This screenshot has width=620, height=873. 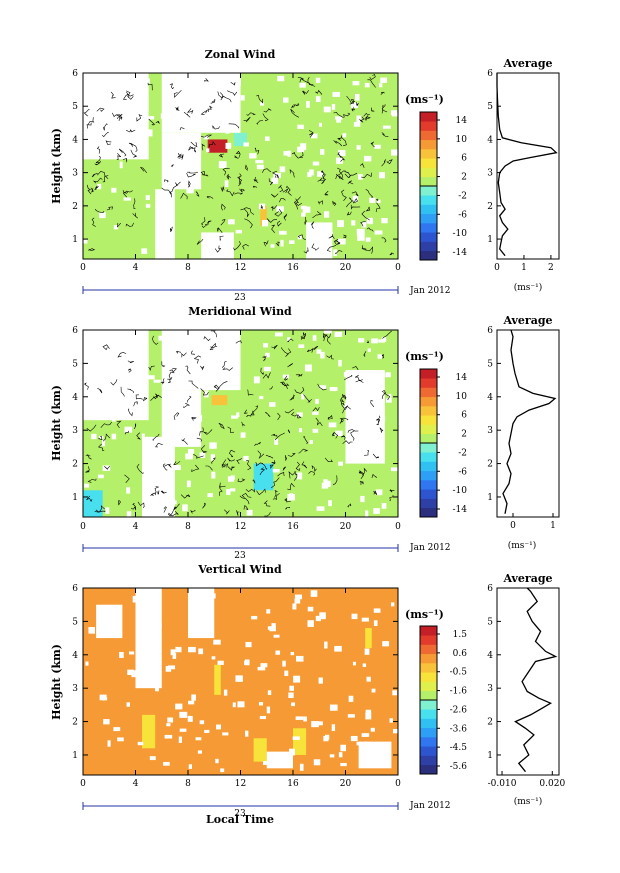 I want to click on y-tick-label: 4, so click(x=75, y=656).